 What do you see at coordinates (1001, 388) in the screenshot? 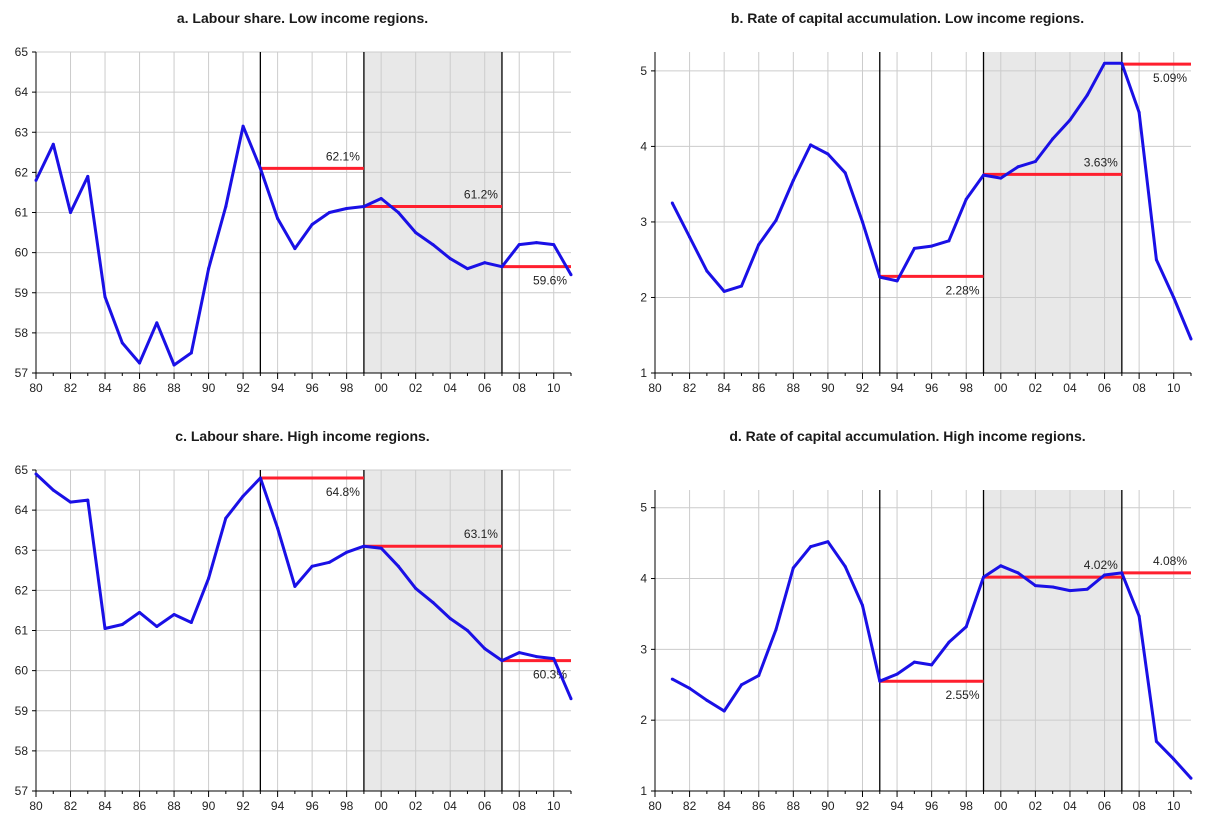
I see `x-tick-label: 00` at bounding box center [1001, 388].